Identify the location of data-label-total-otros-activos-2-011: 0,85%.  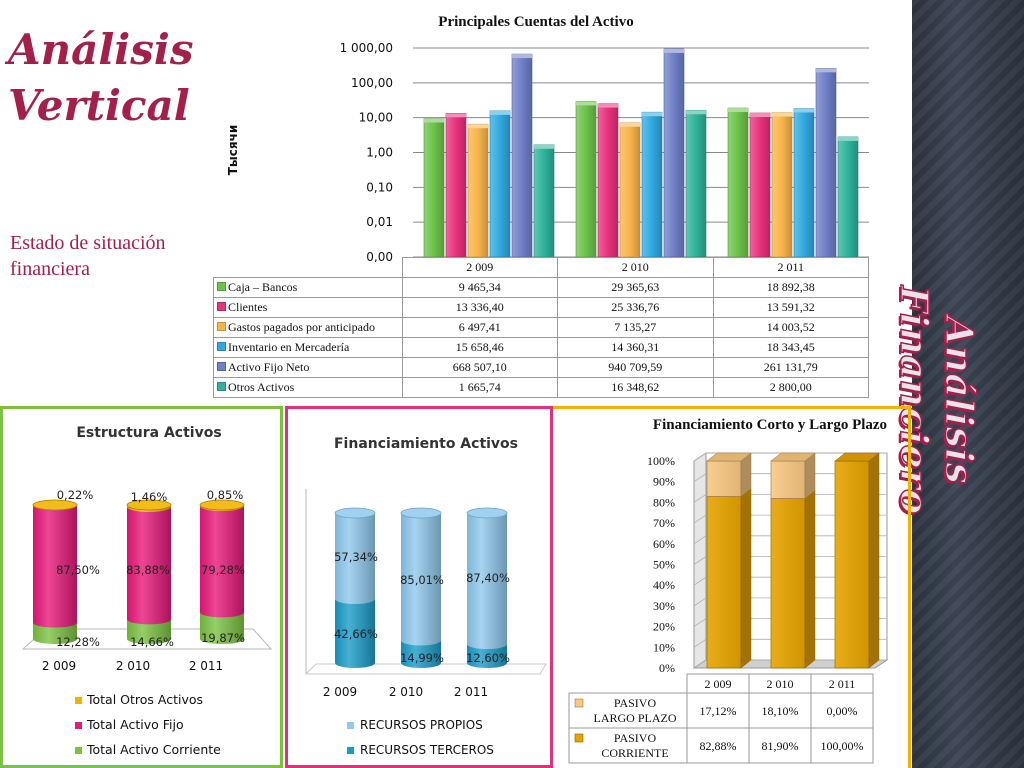
(225, 495).